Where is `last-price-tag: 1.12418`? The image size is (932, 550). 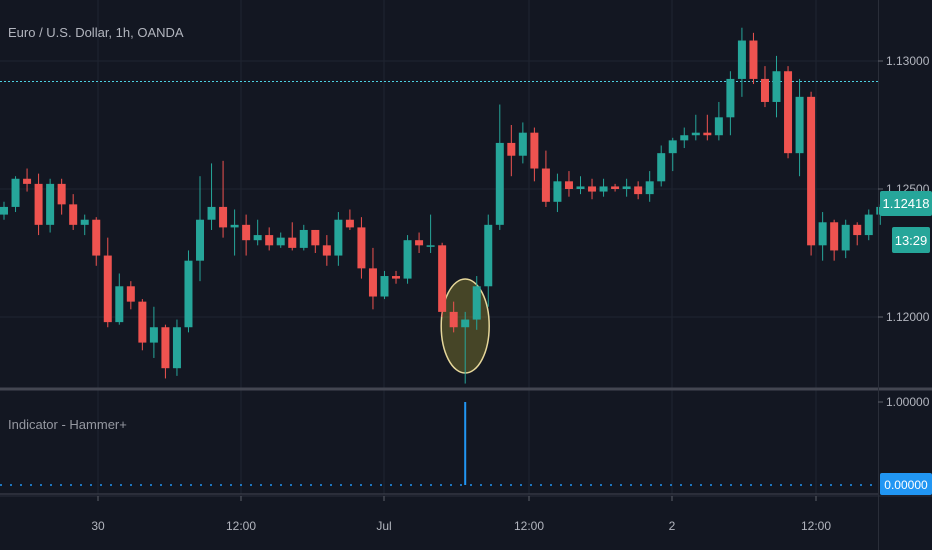
last-price-tag: 1.12418 is located at coordinates (906, 203).